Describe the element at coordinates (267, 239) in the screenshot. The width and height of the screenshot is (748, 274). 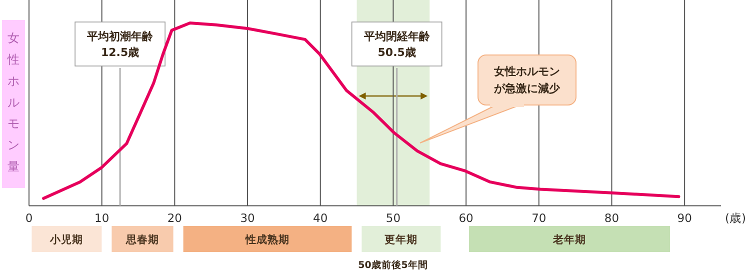
I see `stage: 性成熟期` at that location.